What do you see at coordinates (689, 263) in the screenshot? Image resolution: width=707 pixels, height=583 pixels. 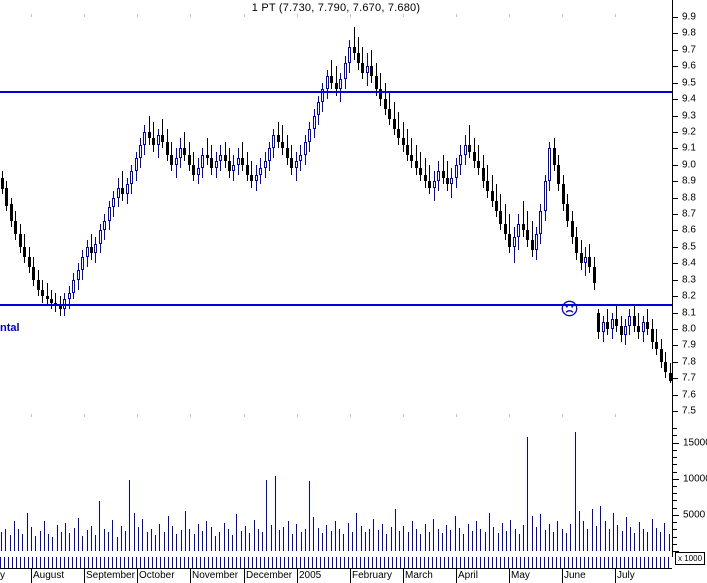 I see `price-tick-label: 8.4` at bounding box center [689, 263].